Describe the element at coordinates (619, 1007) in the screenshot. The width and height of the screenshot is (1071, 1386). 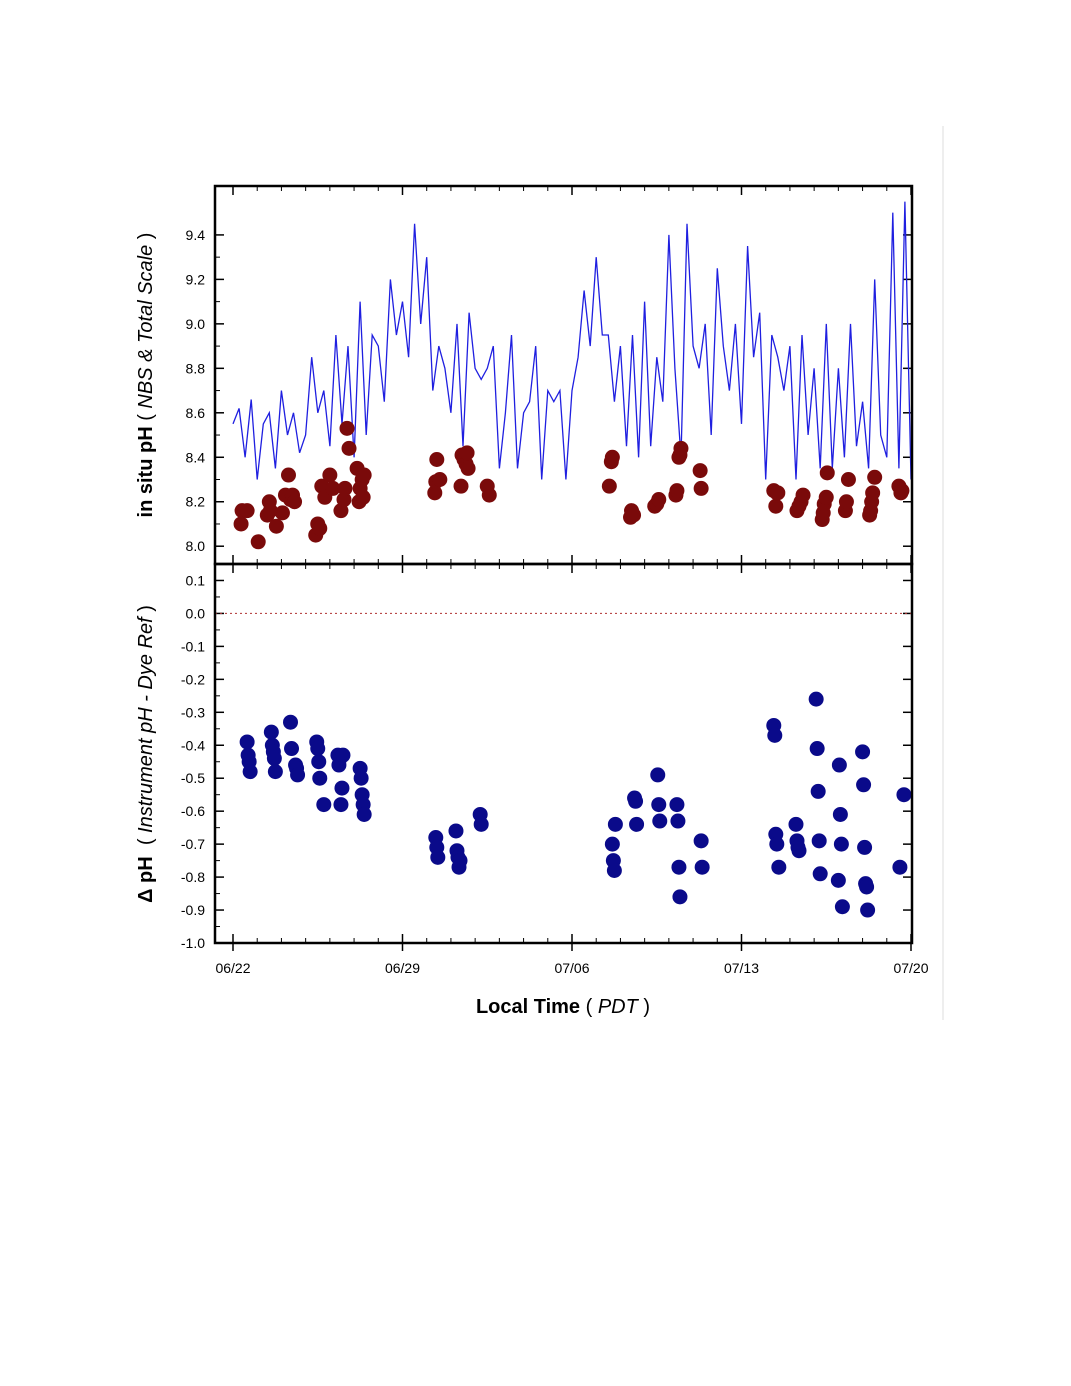
I see `xlabel-italic: PDT` at that location.